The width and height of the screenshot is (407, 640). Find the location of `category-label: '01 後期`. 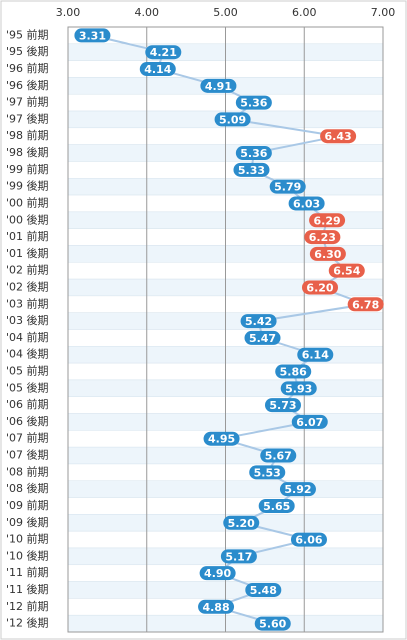

category-label: '01 後期 is located at coordinates (27, 253).